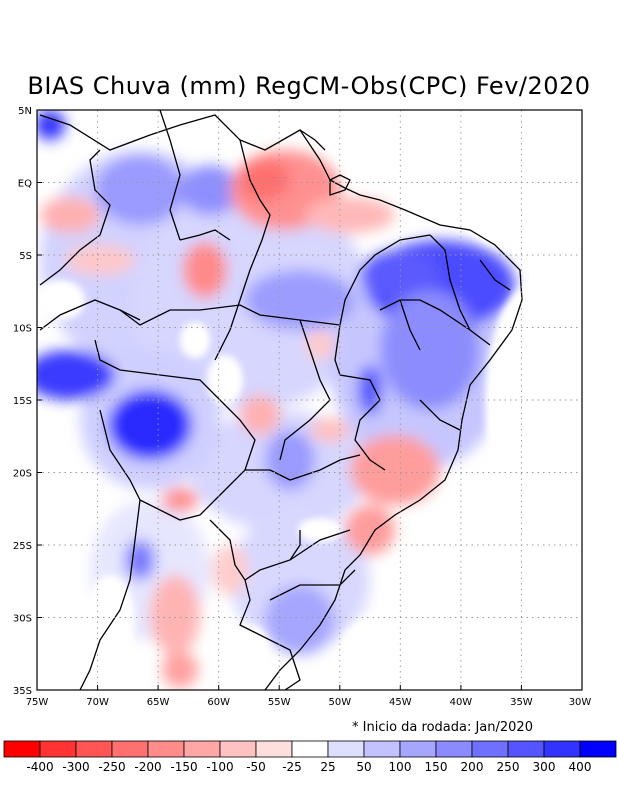 This screenshot has height=800, width=618. Describe the element at coordinates (147, 767) in the screenshot. I see `colorbar-label: -200` at that location.